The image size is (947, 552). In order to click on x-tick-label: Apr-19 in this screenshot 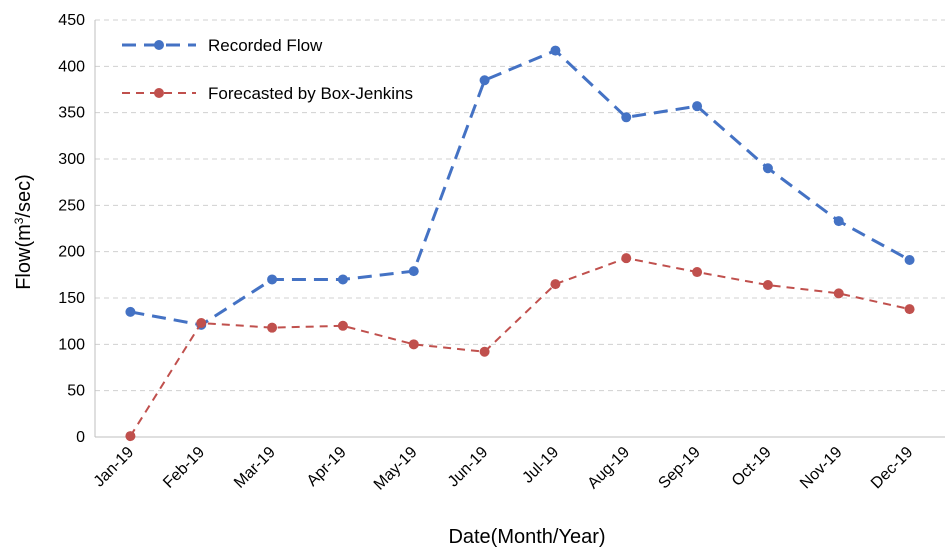, I will do `click(327, 467)`.